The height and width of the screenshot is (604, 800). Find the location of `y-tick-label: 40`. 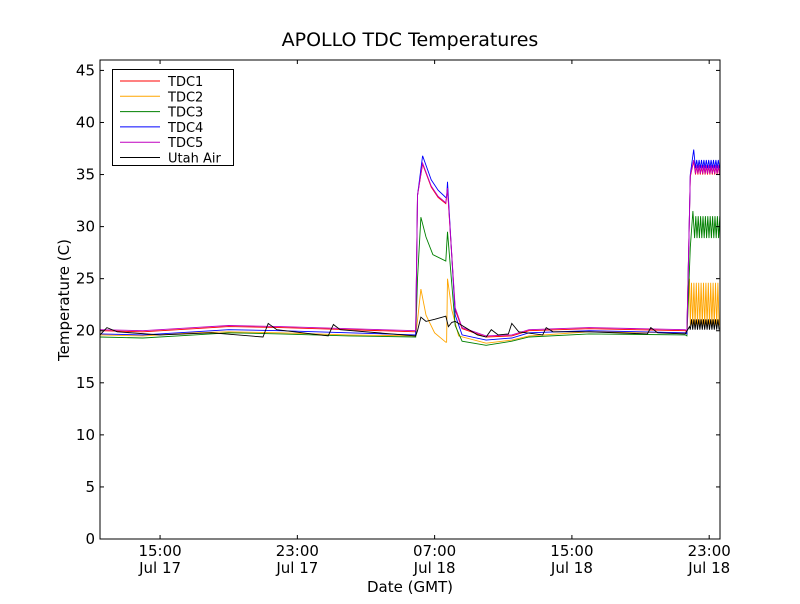

y-tick-label: 40 is located at coordinates (85, 122).